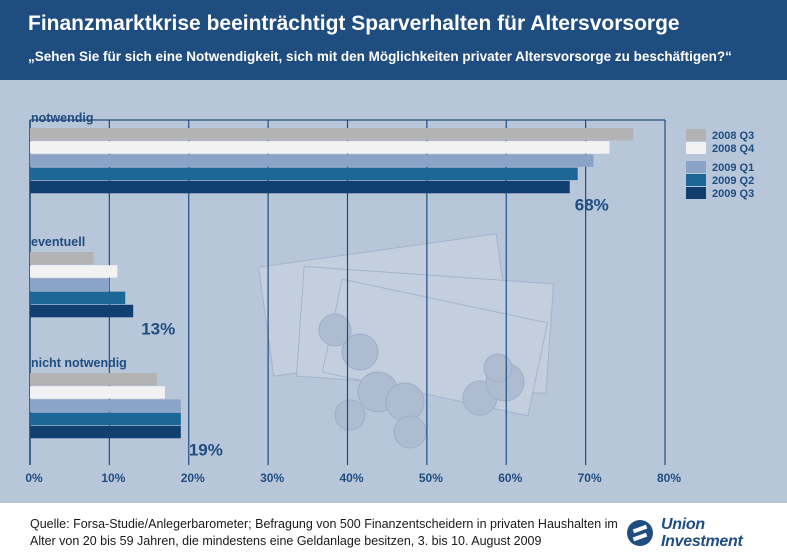 The height and width of the screenshot is (558, 787). What do you see at coordinates (113, 478) in the screenshot?
I see `x-tick-label: 10%` at bounding box center [113, 478].